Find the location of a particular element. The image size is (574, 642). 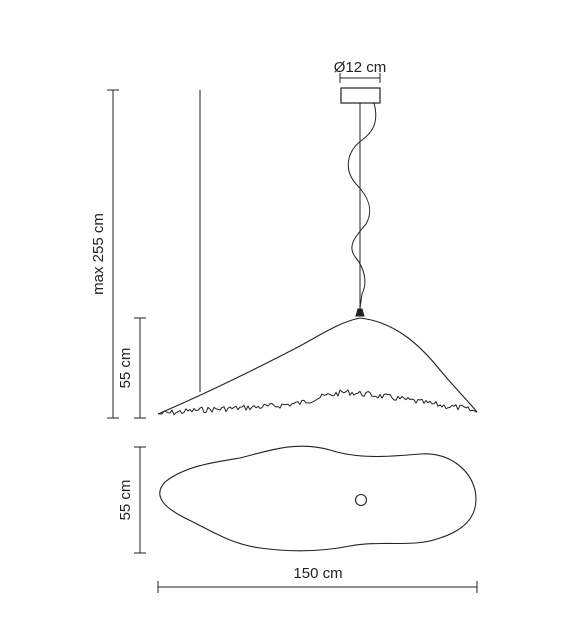

width-dimension: 150 cm is located at coordinates (317, 579).